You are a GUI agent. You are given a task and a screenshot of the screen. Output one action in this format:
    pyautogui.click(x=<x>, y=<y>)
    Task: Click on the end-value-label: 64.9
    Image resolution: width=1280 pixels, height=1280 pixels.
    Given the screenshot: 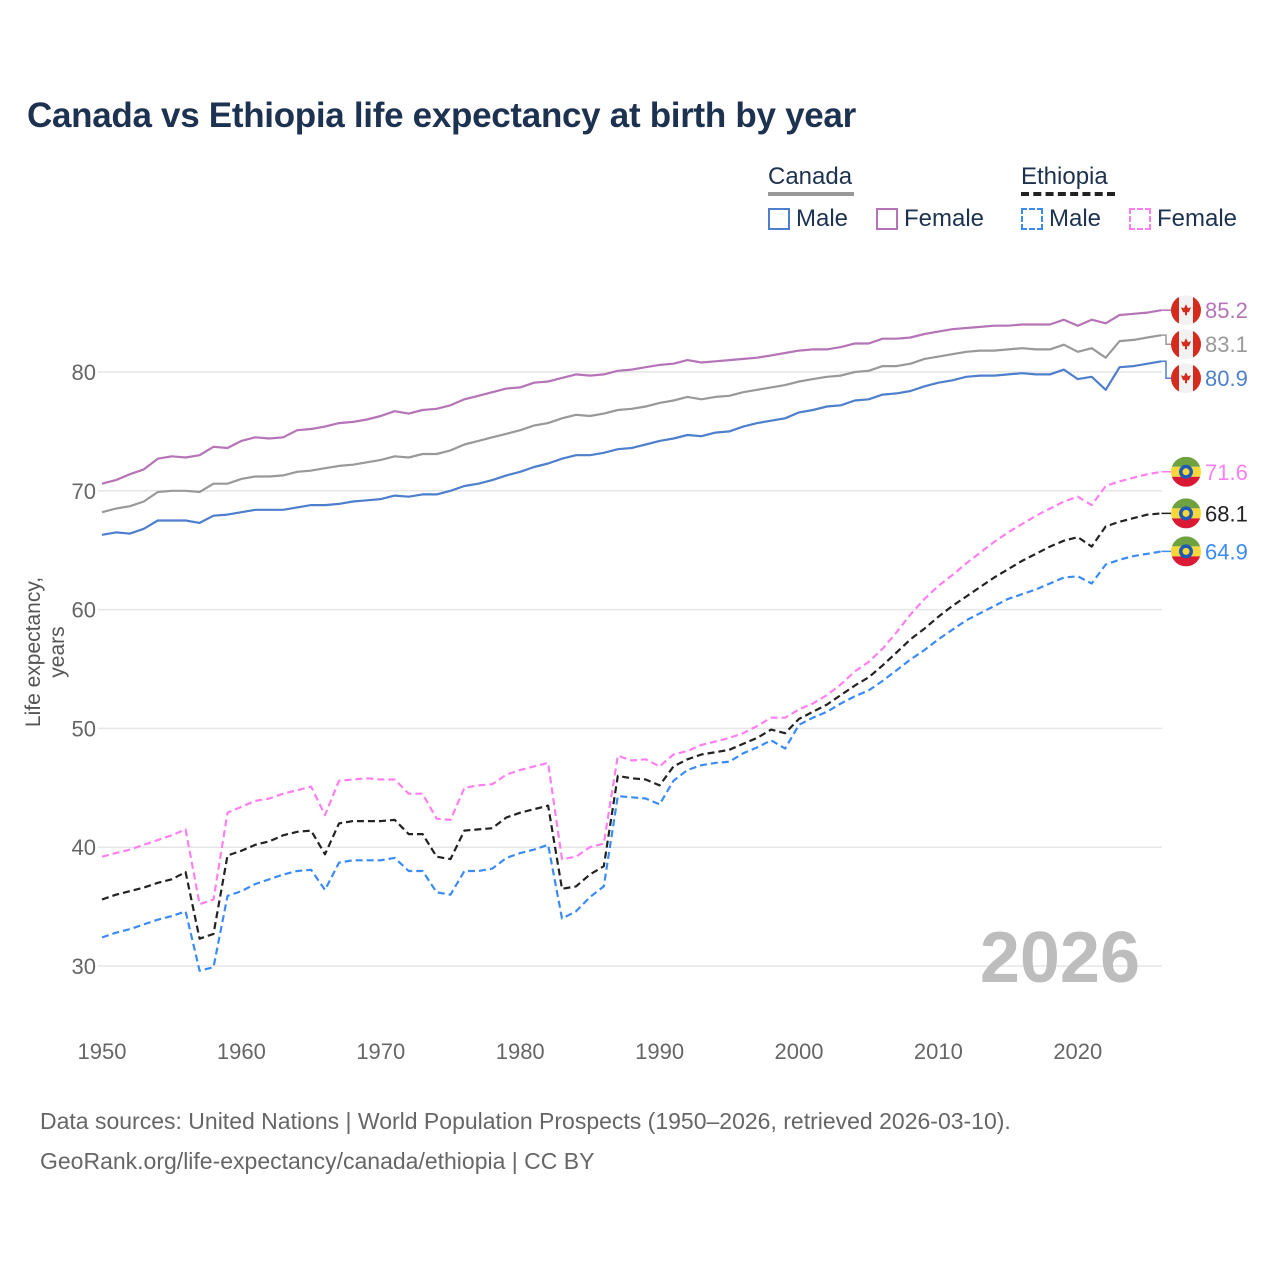 What is the action you would take?
    pyautogui.click(x=1226, y=551)
    